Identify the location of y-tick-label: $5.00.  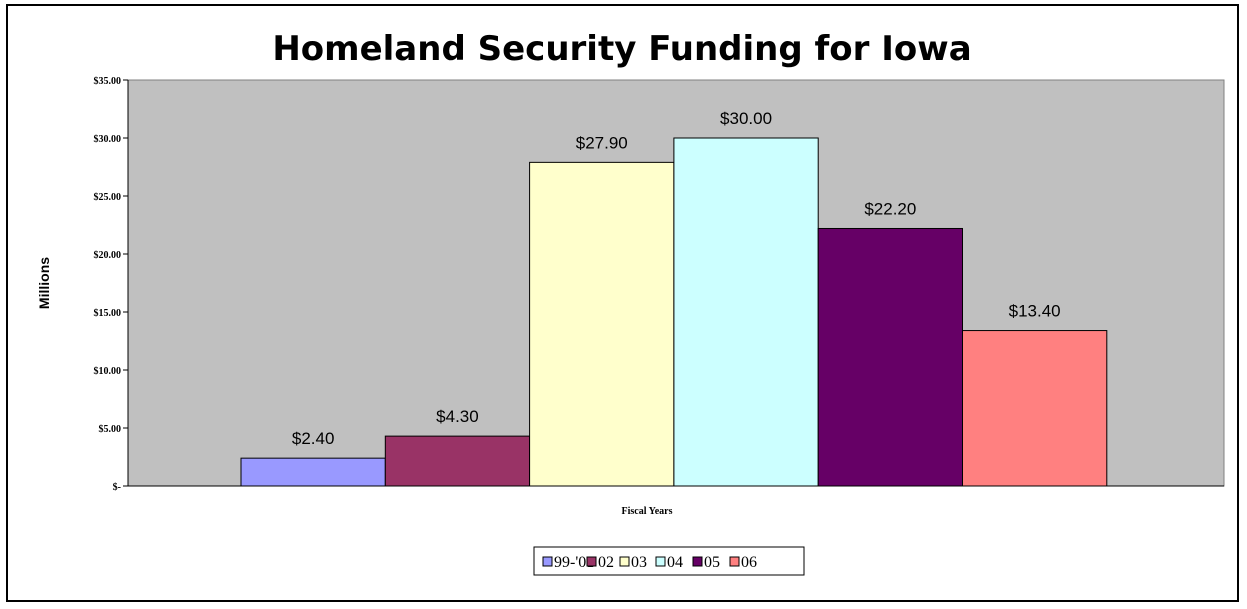
(110, 429).